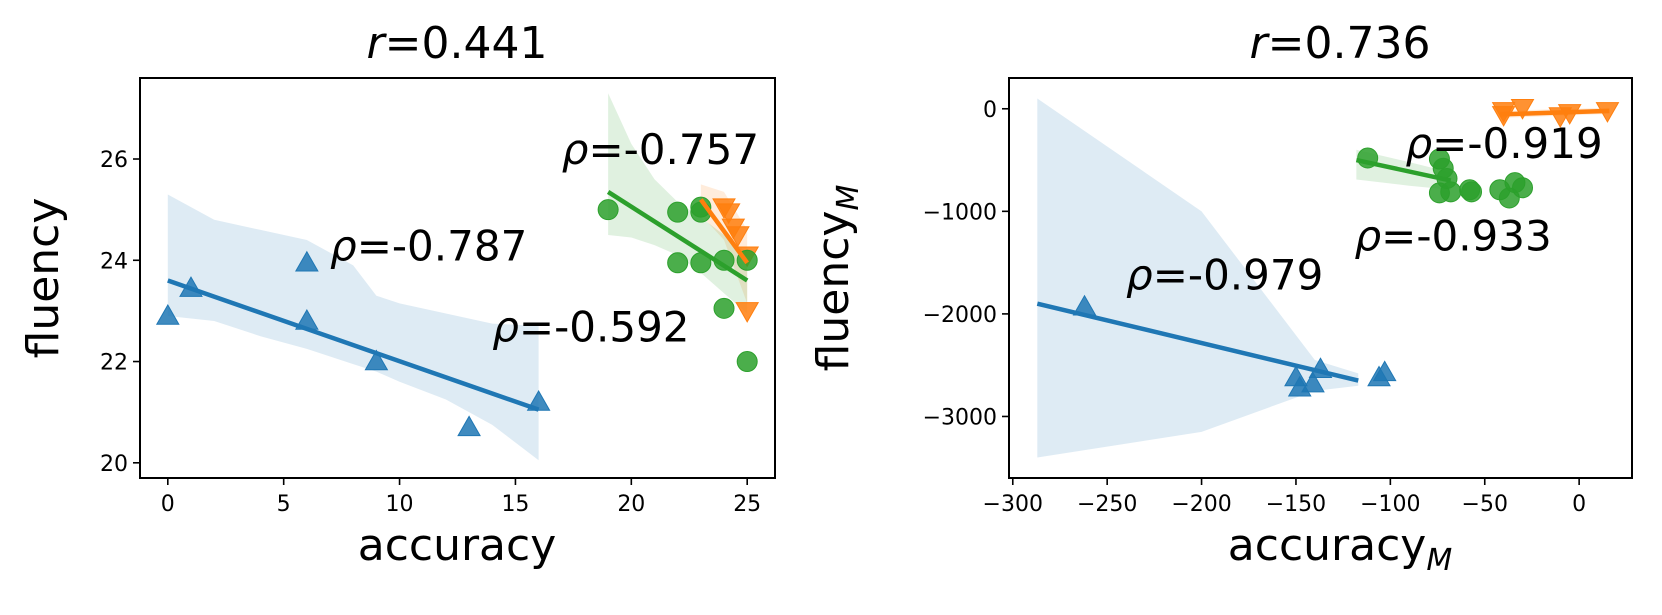 The image size is (1662, 615). Describe the element at coordinates (1296, 504) in the screenshot. I see `x-tick-label: −150` at that location.